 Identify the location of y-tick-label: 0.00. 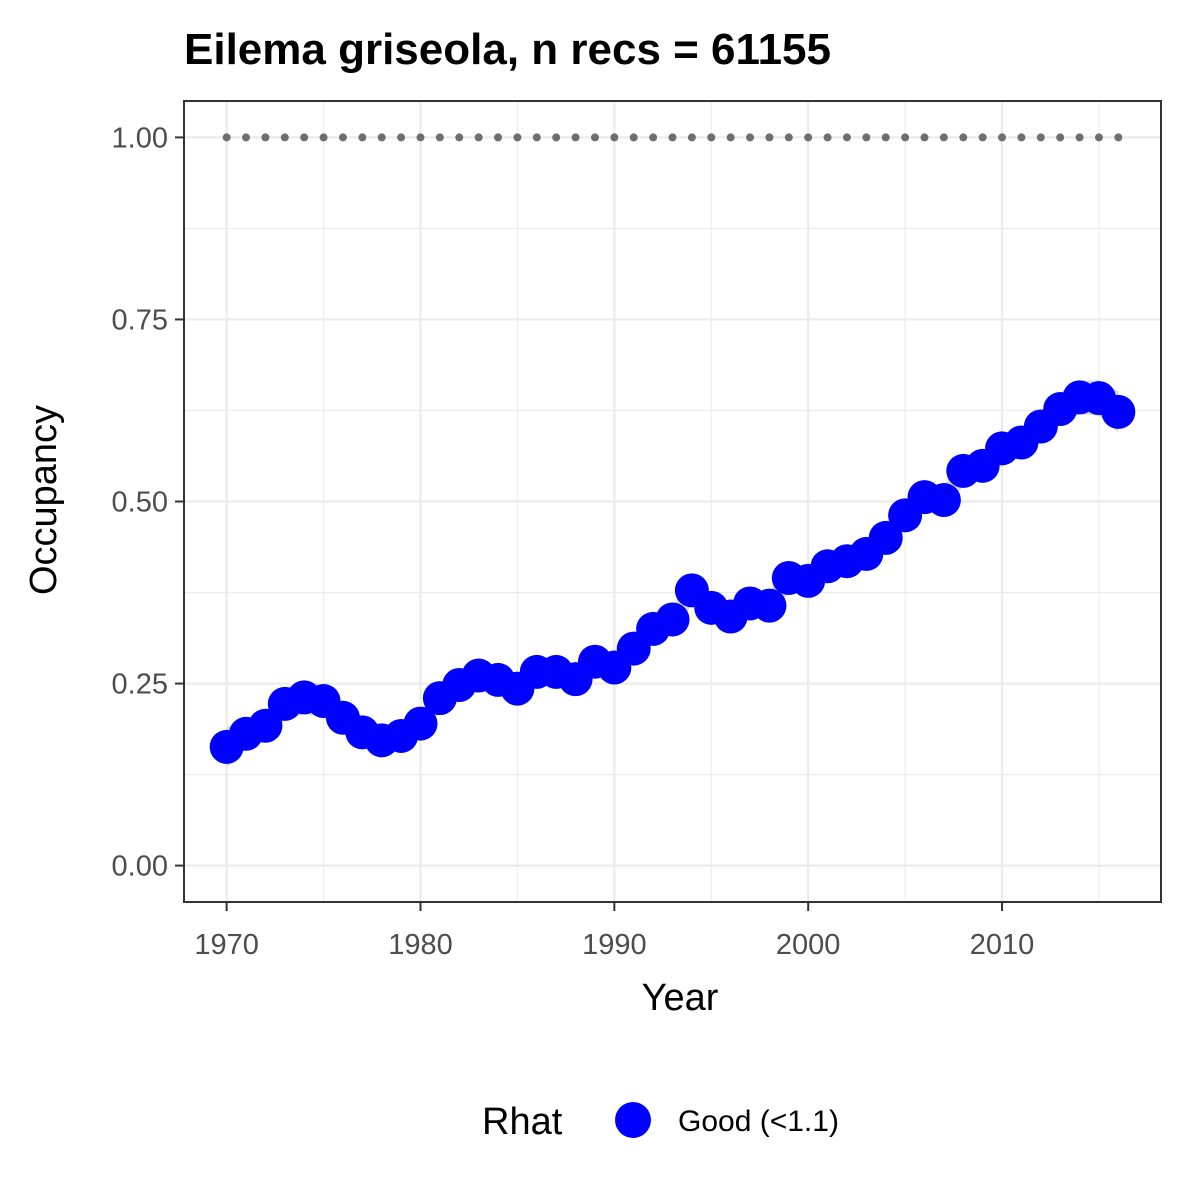
(140, 867).